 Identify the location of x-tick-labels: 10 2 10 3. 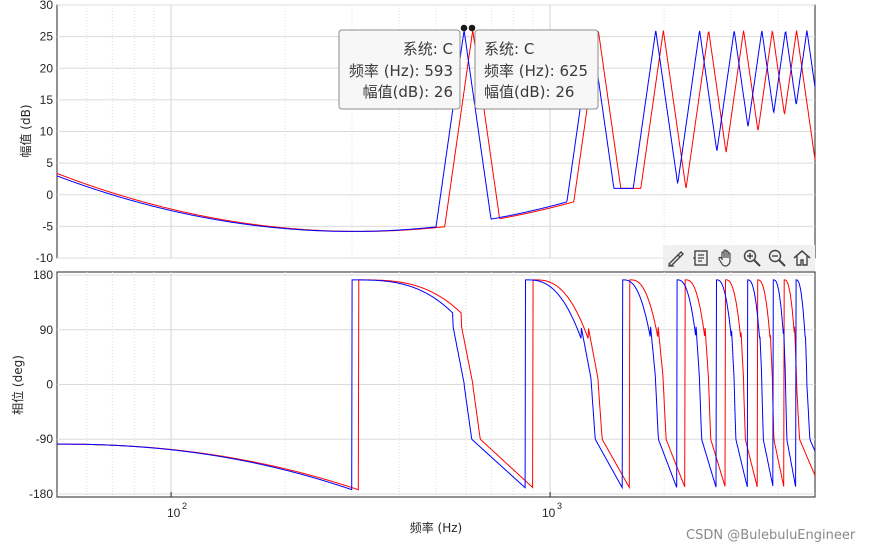
(364, 510).